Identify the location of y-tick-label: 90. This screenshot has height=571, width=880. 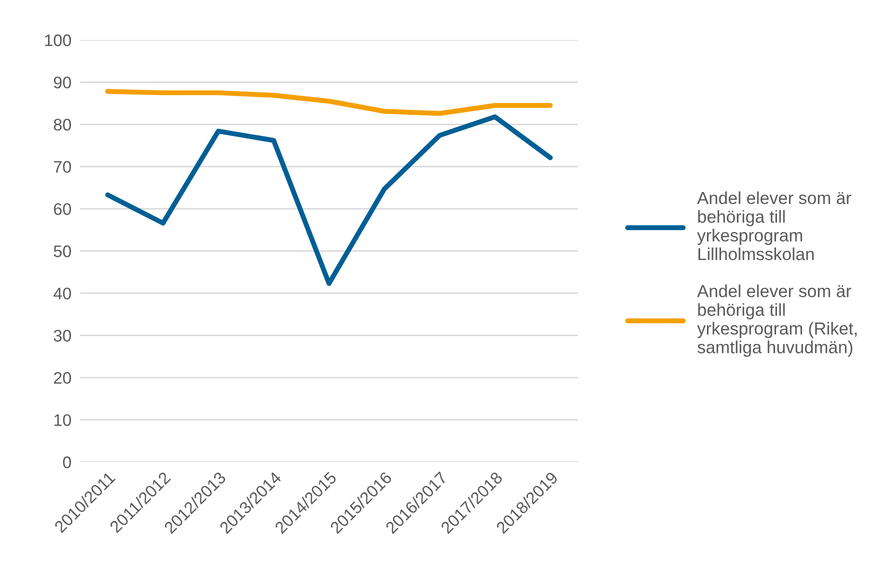
(63, 82).